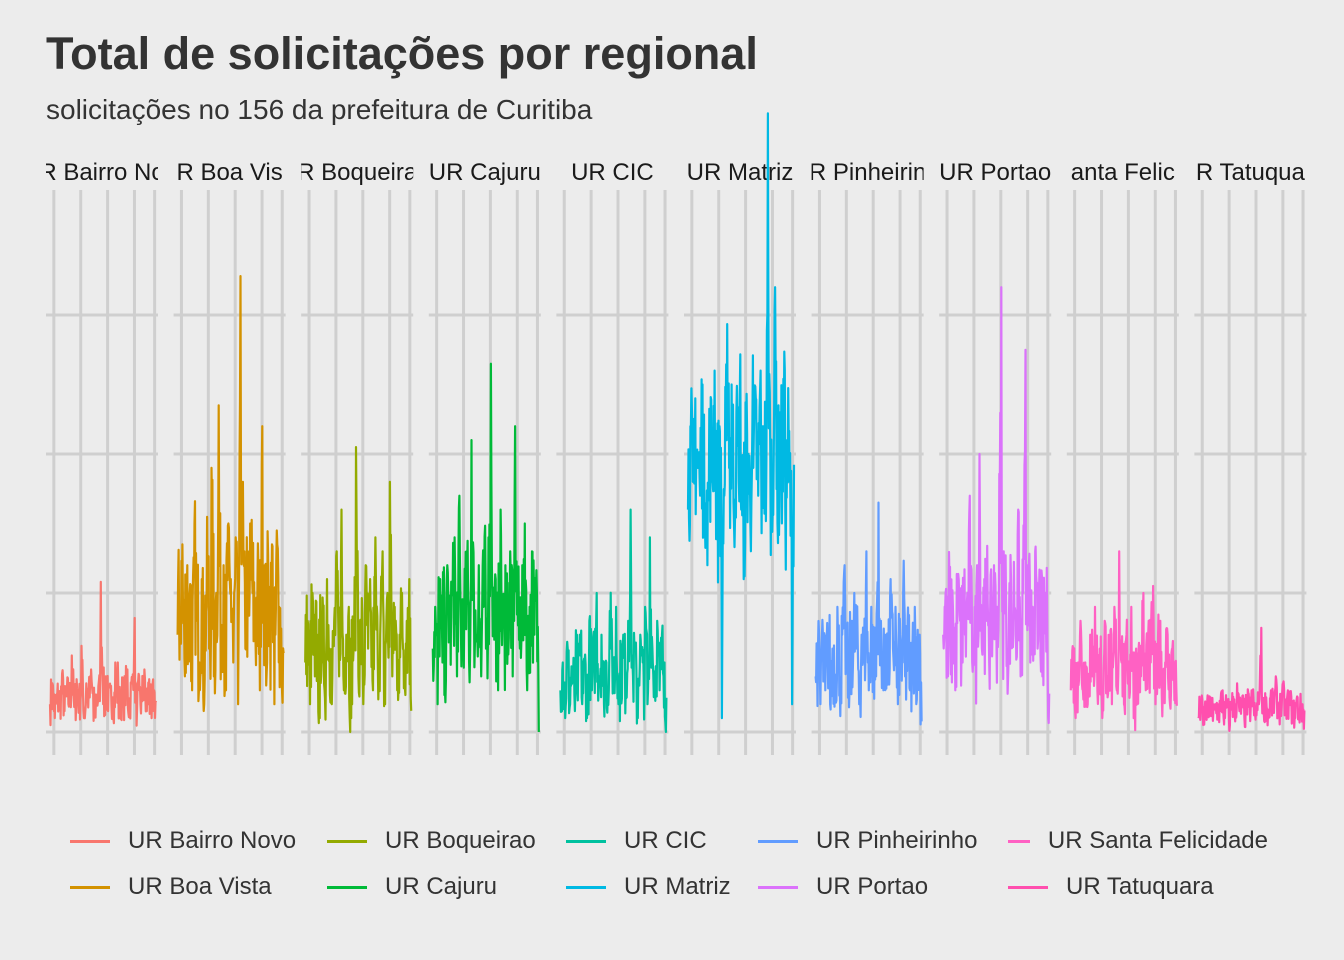  I want to click on facet-panel: R Boqueira, so click(357, 457).